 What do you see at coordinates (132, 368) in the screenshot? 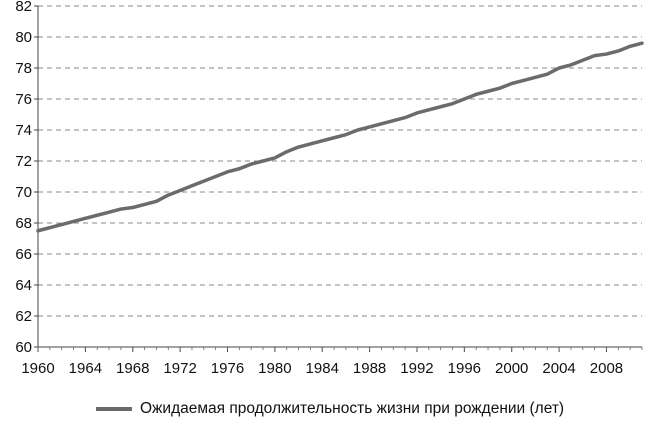
I see `x-tick-label-1968: 1968` at bounding box center [132, 368].